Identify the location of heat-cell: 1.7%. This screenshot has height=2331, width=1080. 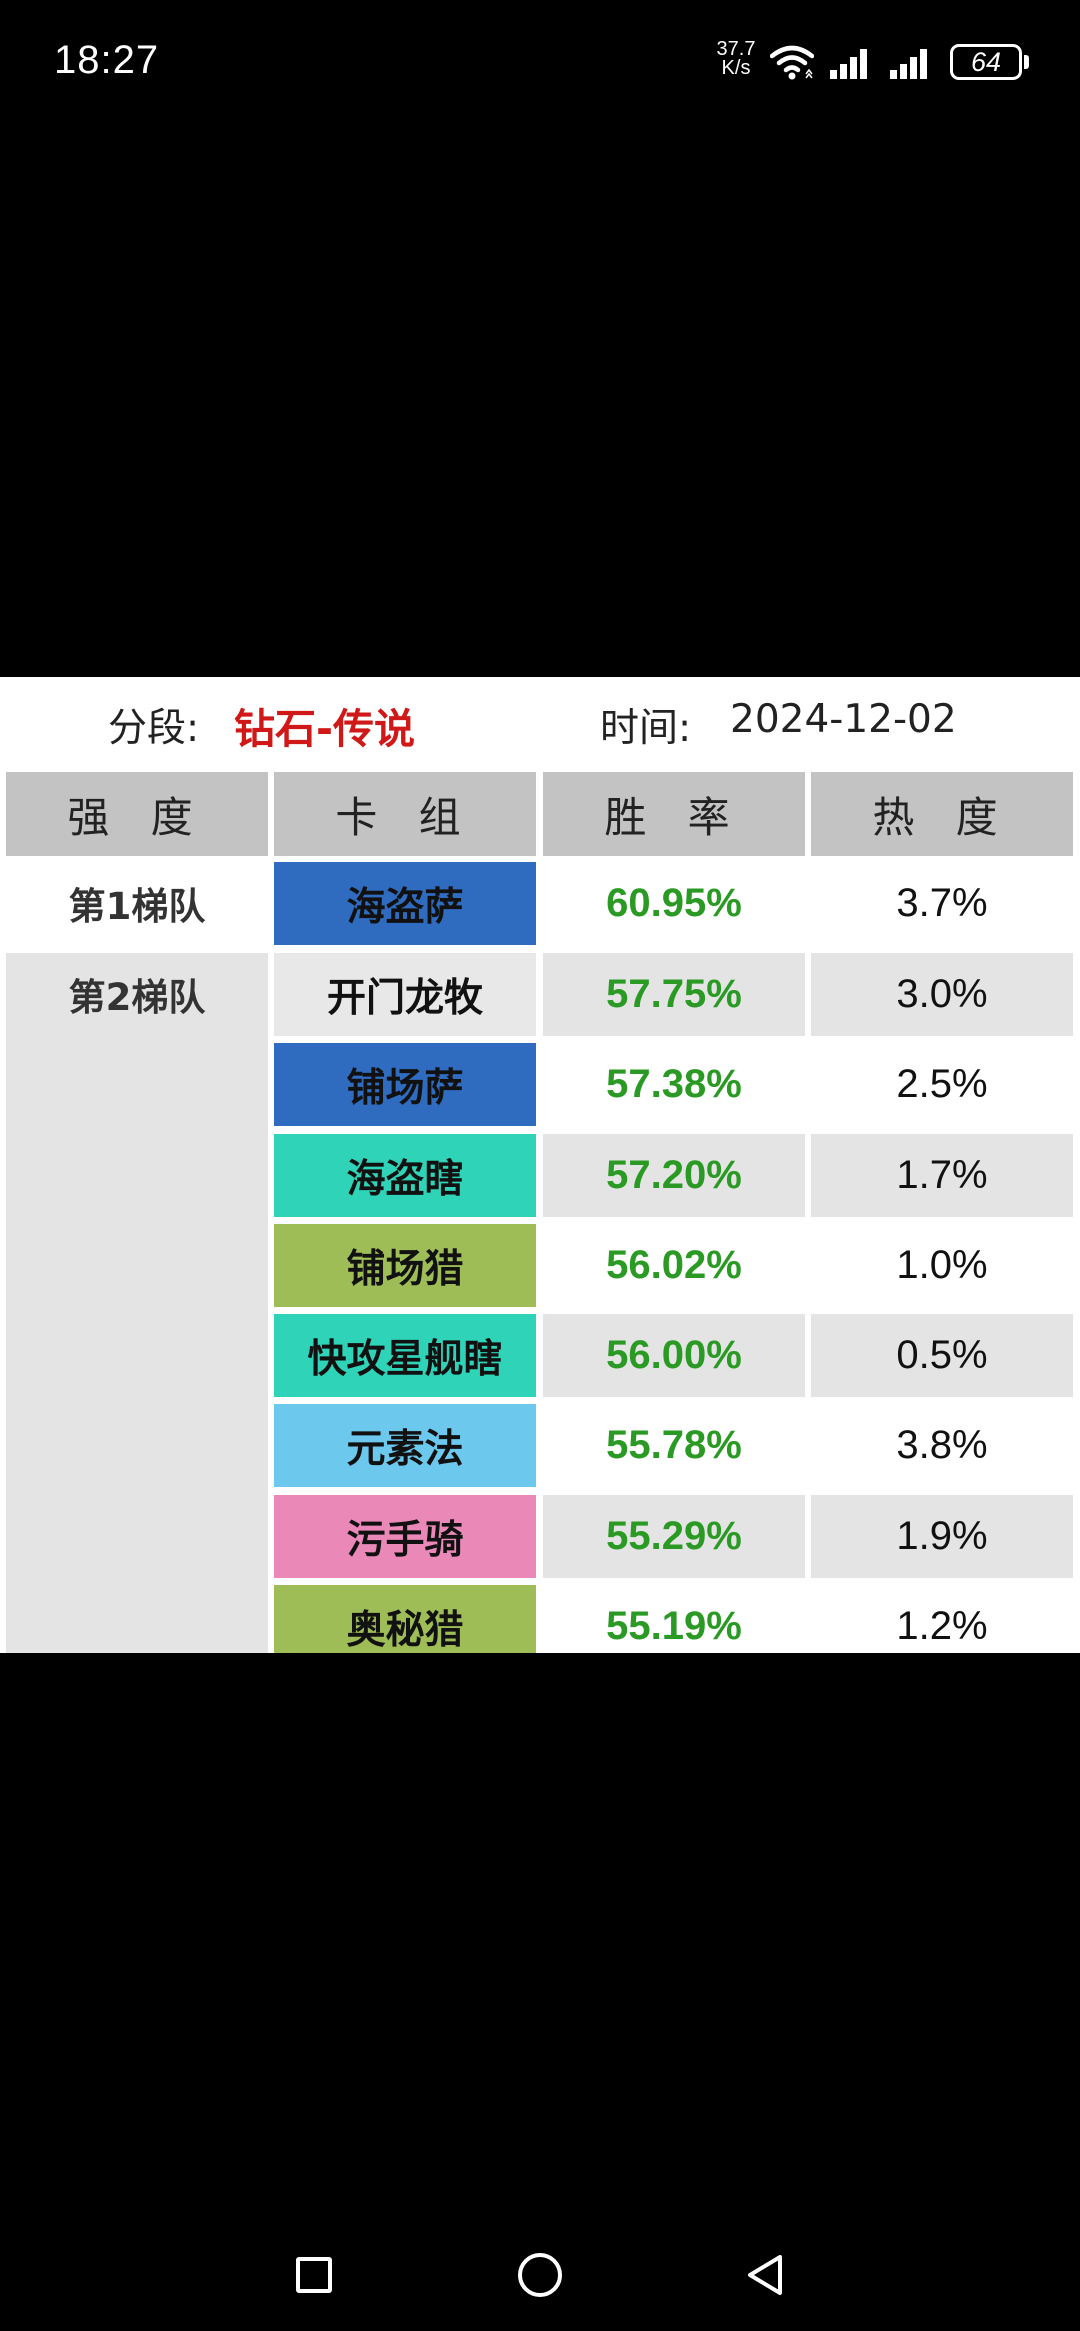
(942, 1175).